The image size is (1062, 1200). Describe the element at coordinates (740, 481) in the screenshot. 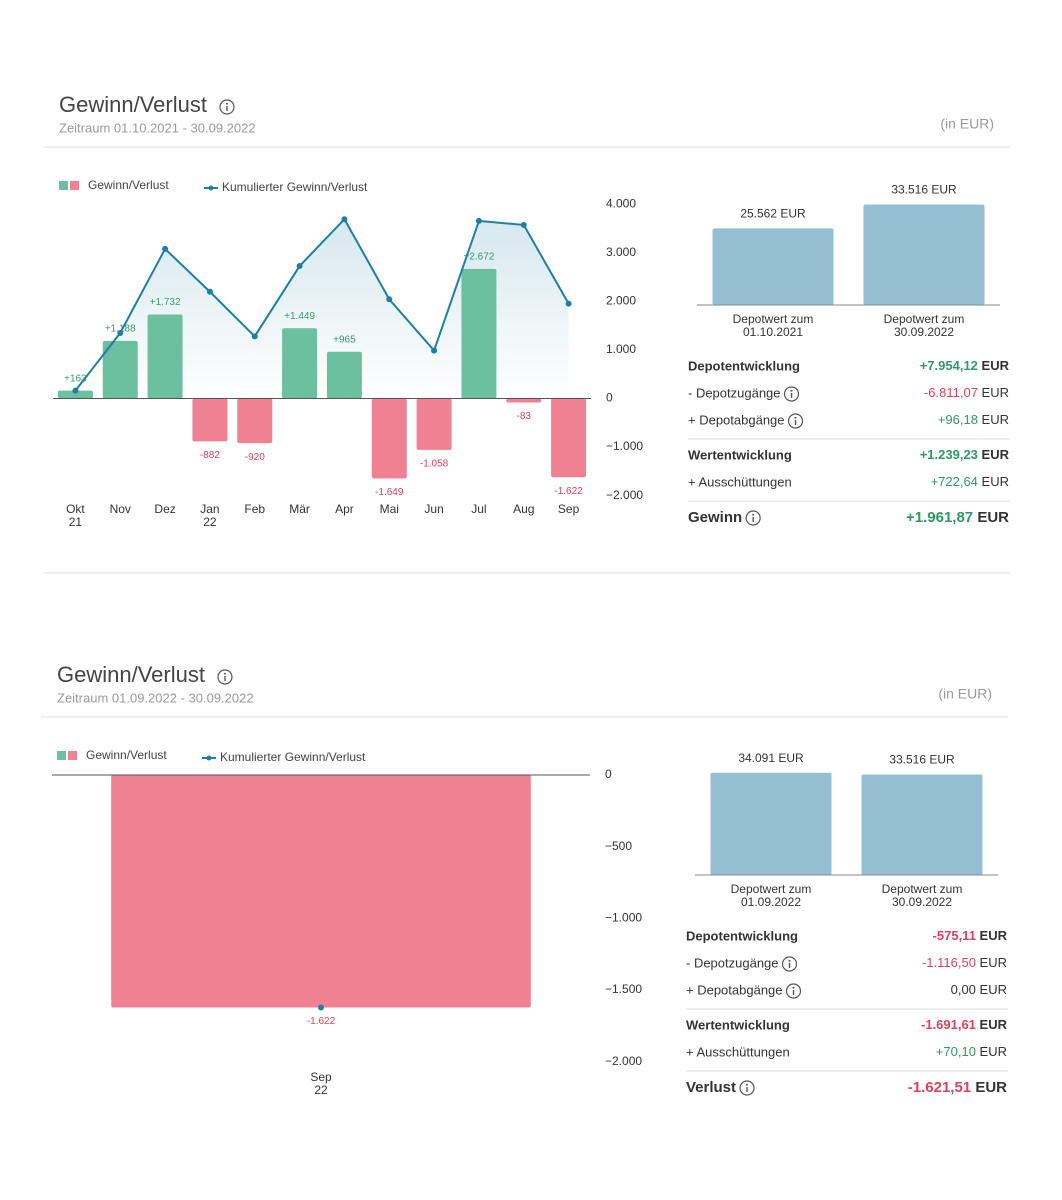

I see `row-label: + Ausschüttungen` at that location.